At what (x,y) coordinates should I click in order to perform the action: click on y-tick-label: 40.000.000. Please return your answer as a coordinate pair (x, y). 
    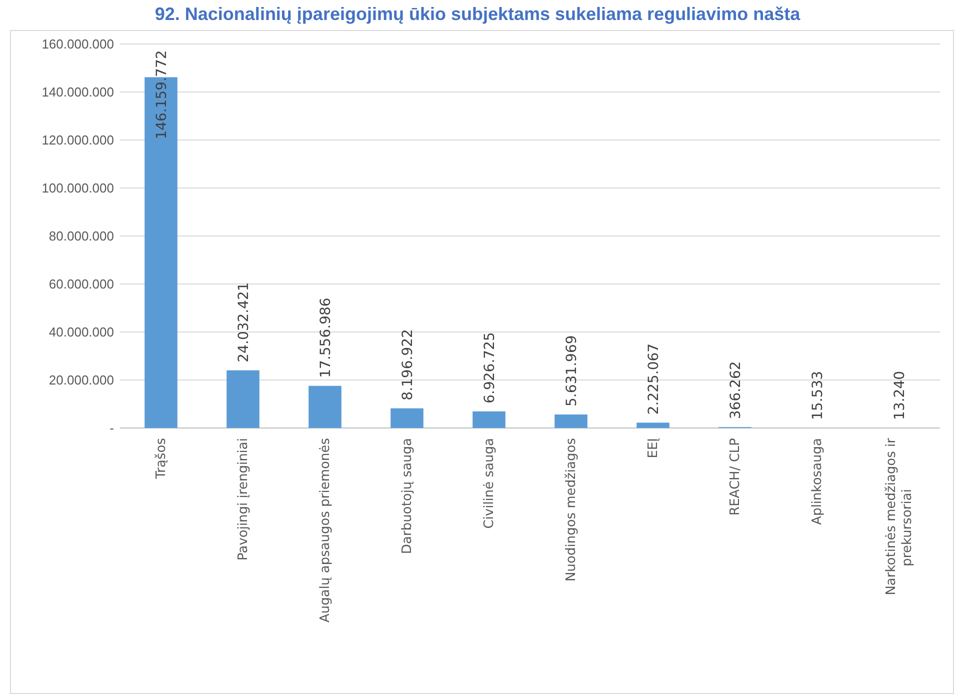
    Looking at the image, I should click on (81, 332).